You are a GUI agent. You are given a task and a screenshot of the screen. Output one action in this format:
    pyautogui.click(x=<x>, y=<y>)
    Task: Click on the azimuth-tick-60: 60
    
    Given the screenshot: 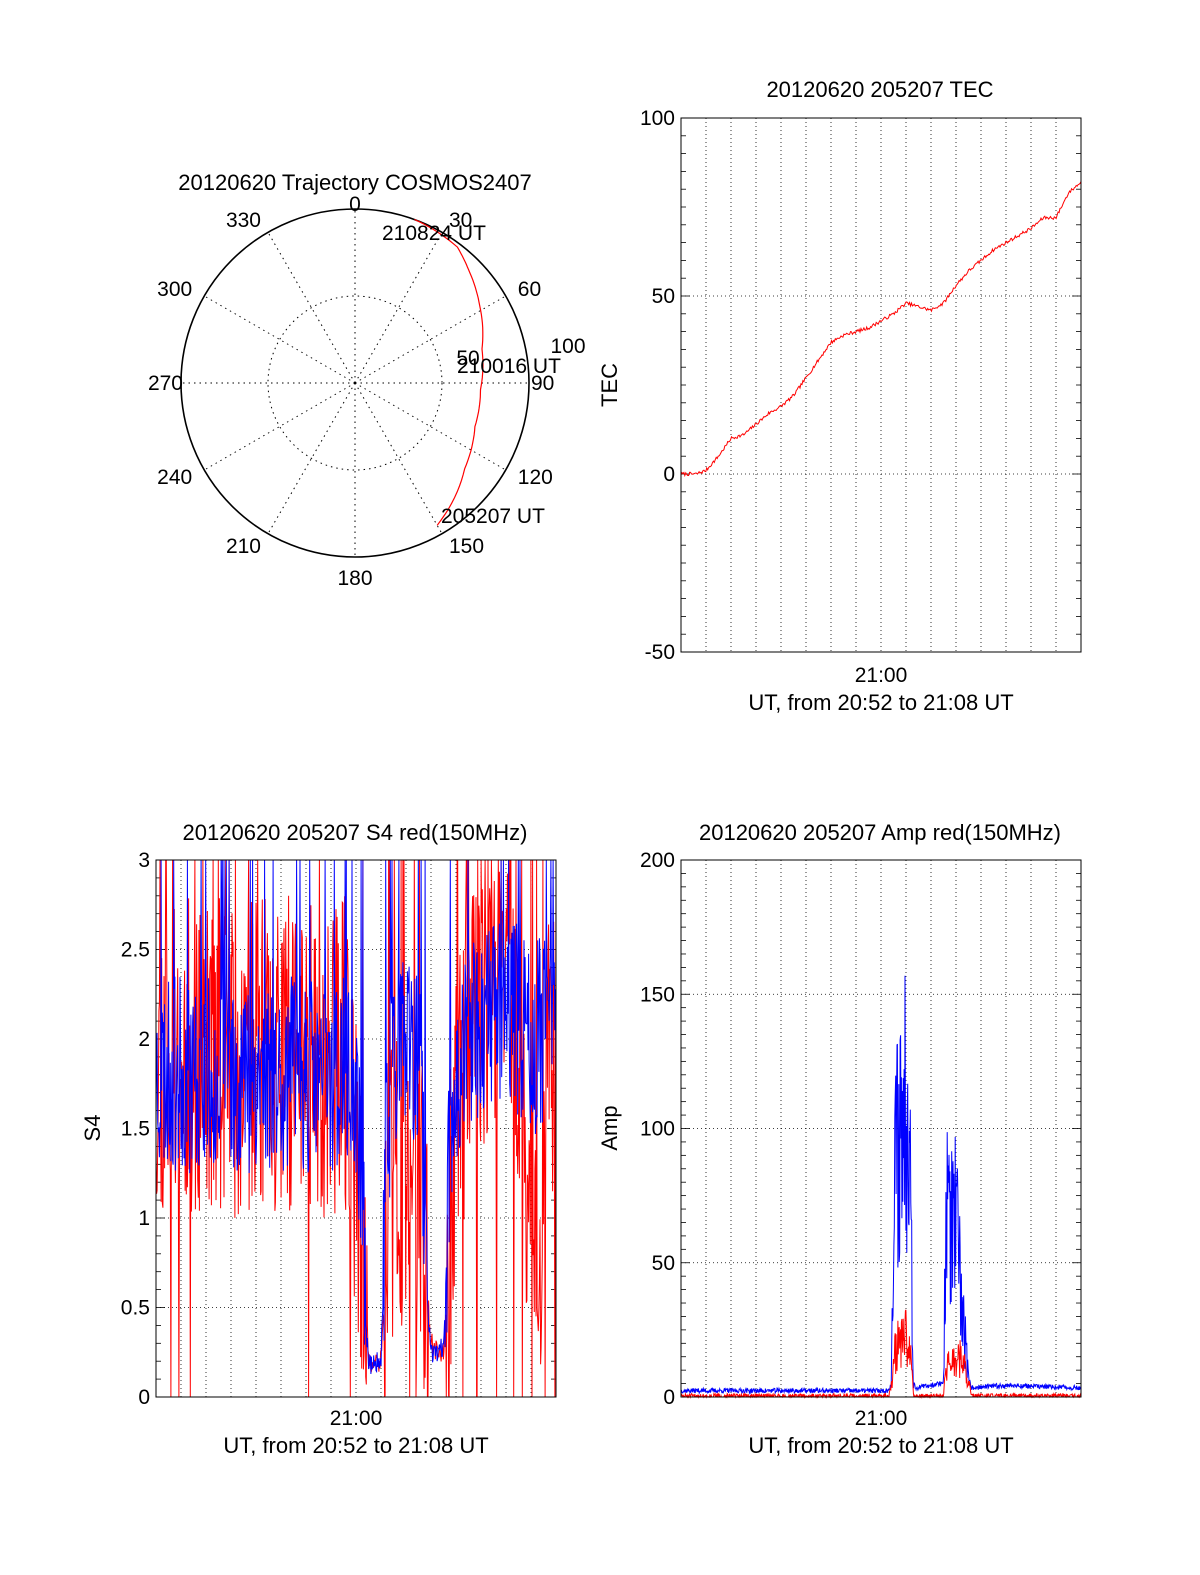 What is the action you would take?
    pyautogui.click(x=529, y=289)
    